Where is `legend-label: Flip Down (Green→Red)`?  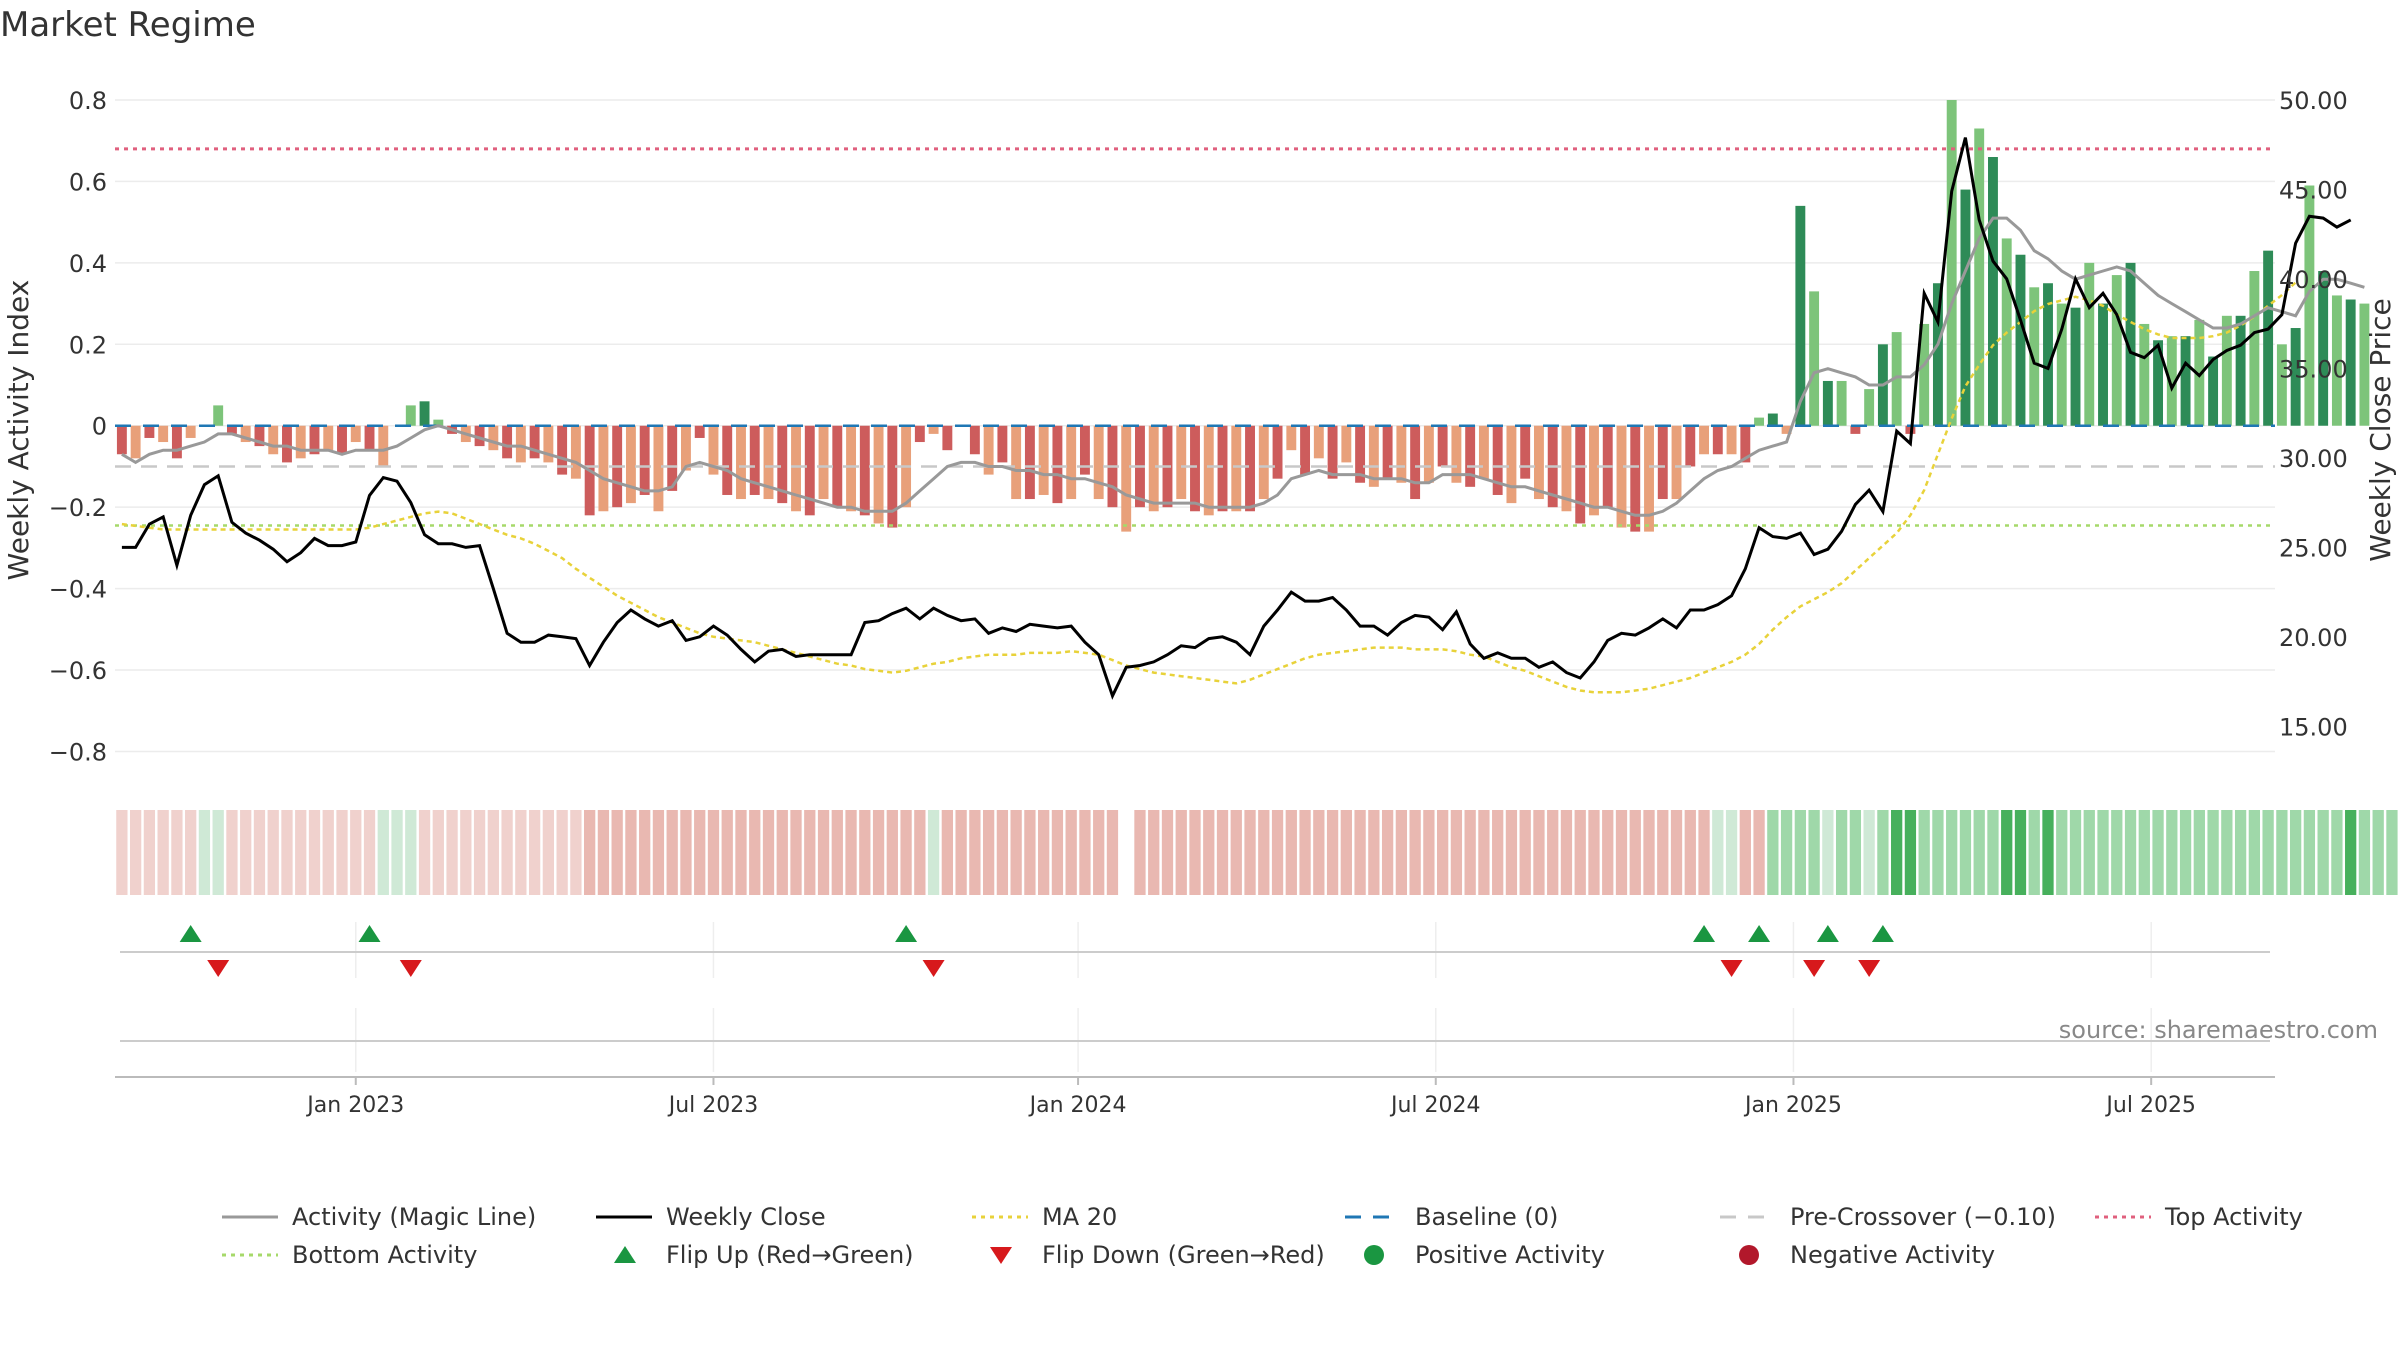 legend-label: Flip Down (Green→Red) is located at coordinates (1183, 1255).